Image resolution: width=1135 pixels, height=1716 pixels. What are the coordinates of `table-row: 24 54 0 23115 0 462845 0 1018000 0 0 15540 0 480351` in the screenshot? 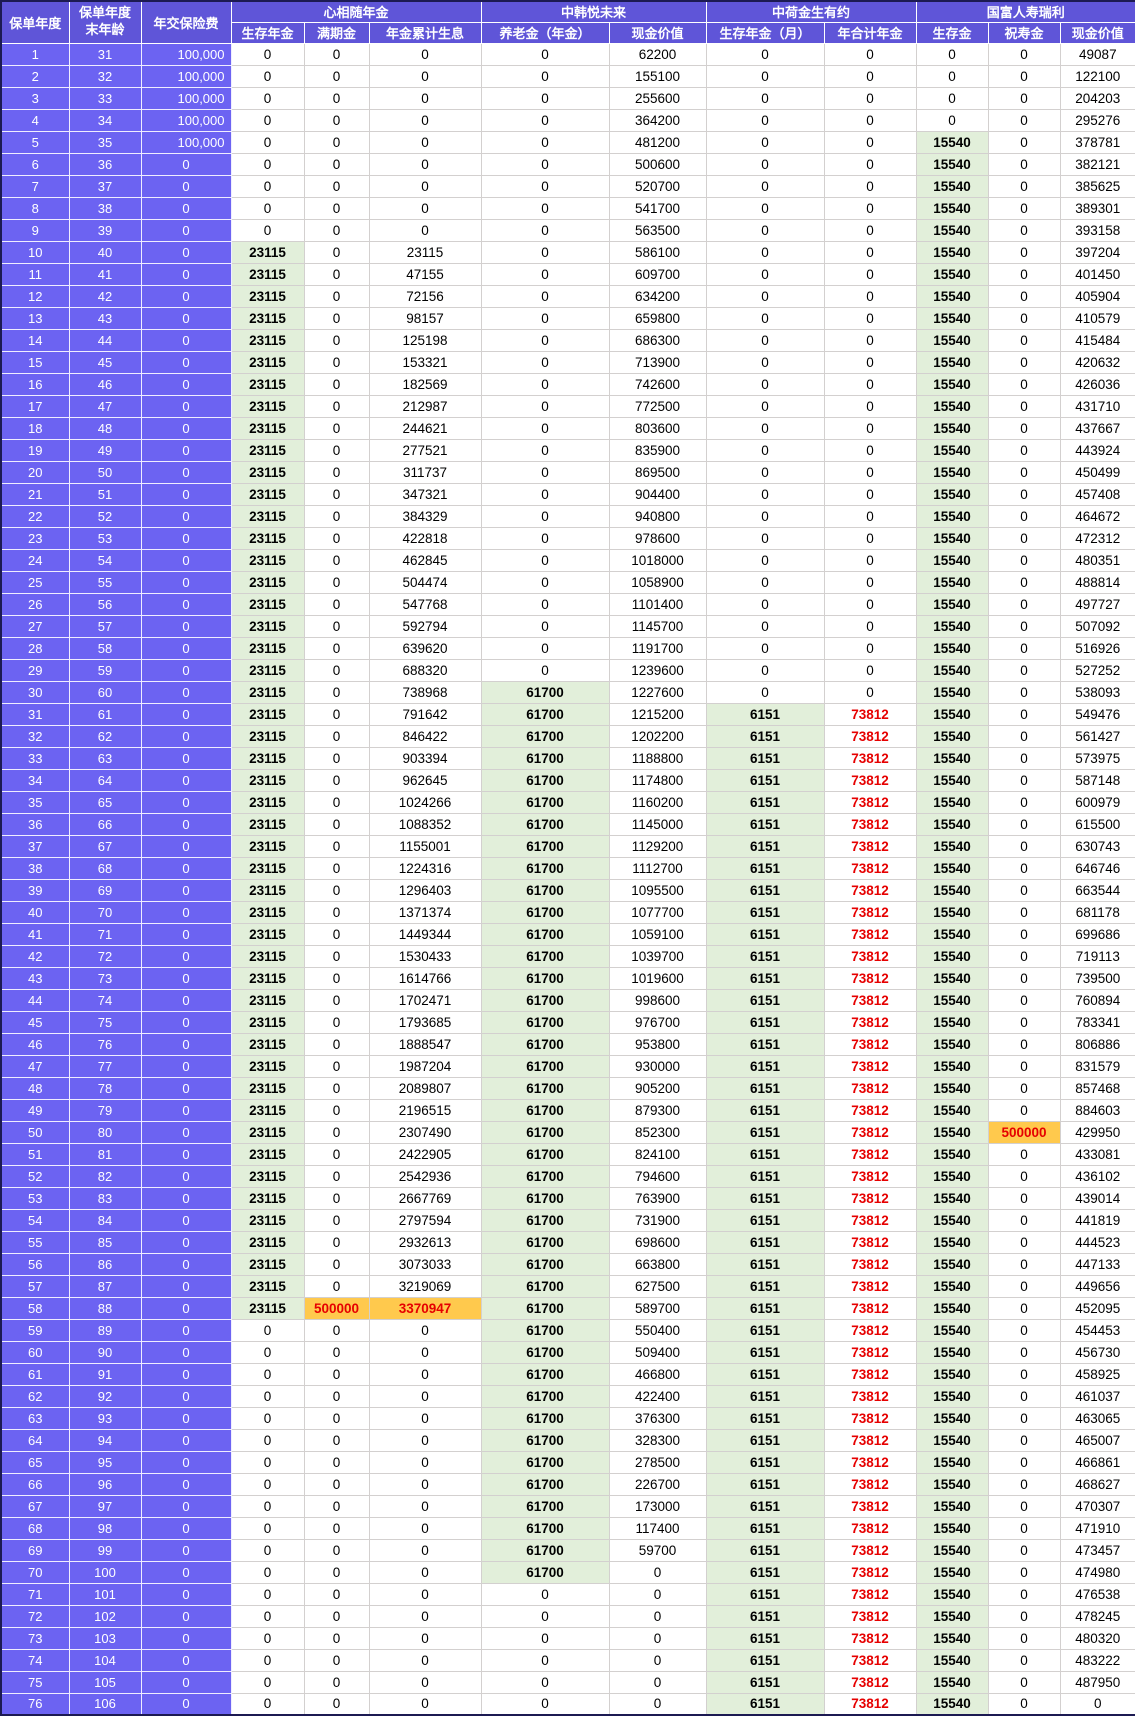 It's located at (568, 560).